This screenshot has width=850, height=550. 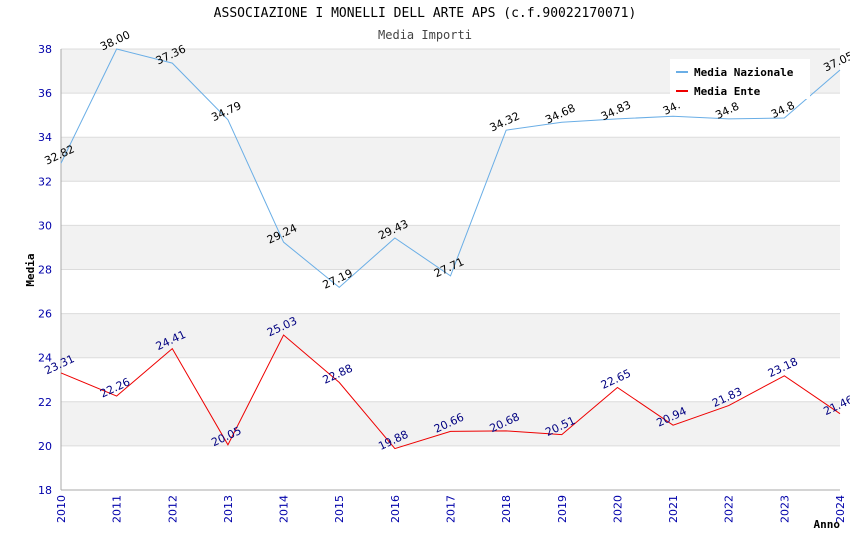 What do you see at coordinates (727, 91) in the screenshot?
I see `legend-label-media-ente: Media Ente` at bounding box center [727, 91].